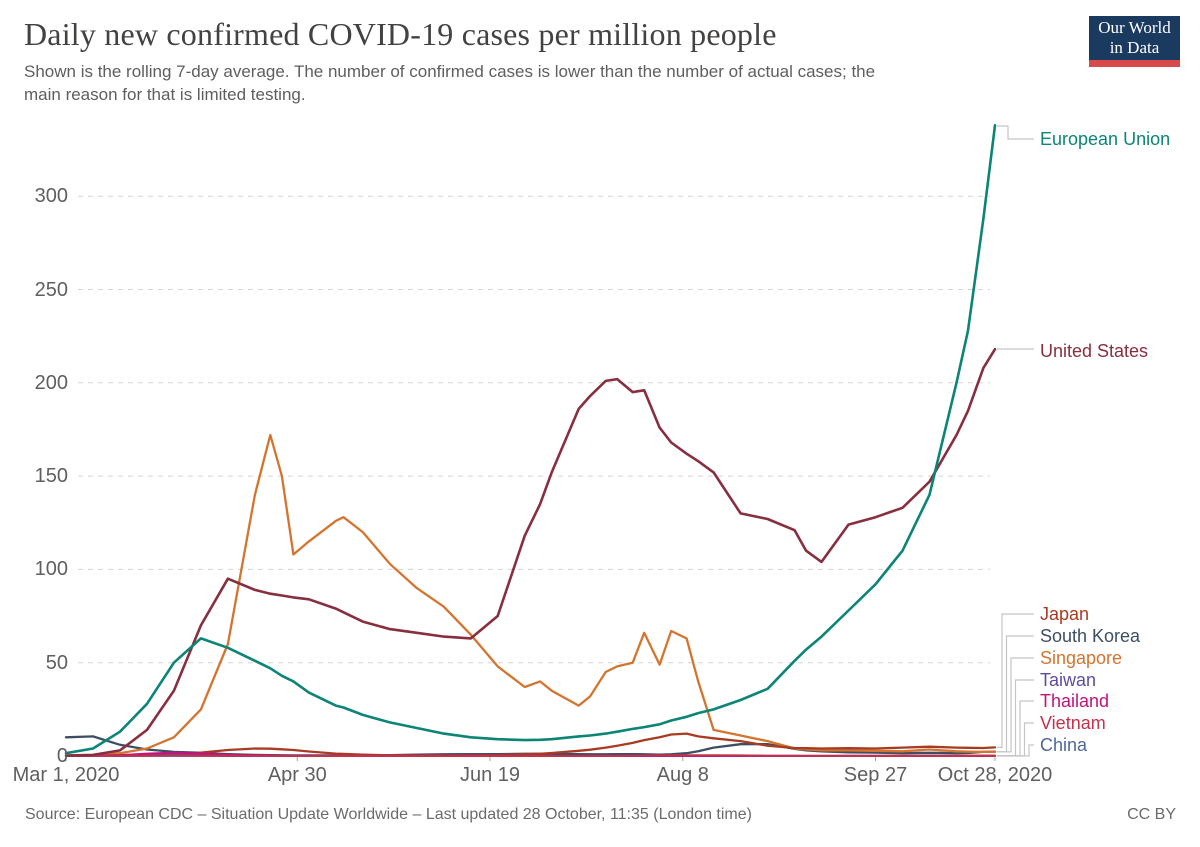 Image resolution: width=1200 pixels, height=847 pixels. I want to click on owid-logo-line1: Our World, so click(1134, 27).